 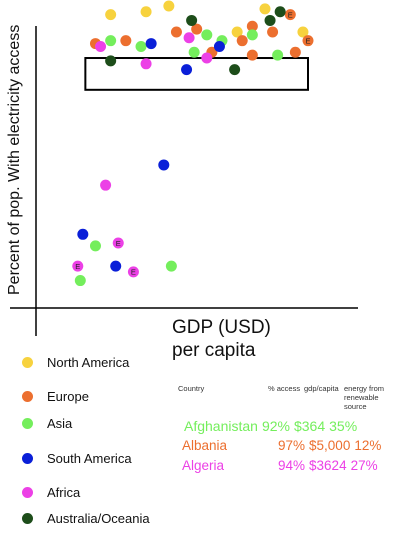 What do you see at coordinates (364, 397) in the screenshot?
I see `header-energy: energy from renewable source` at bounding box center [364, 397].